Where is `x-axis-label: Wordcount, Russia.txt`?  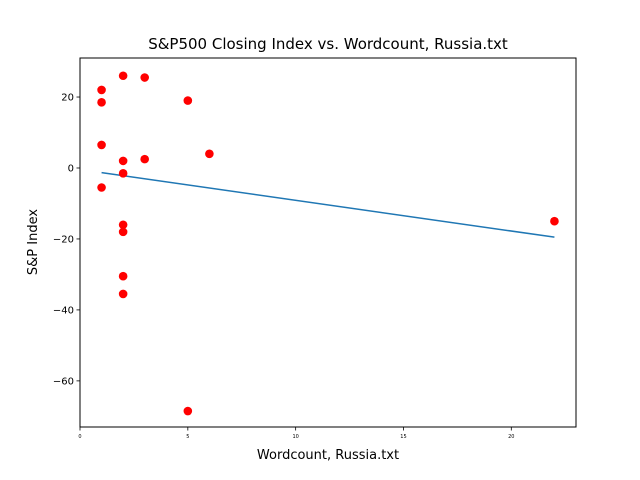
x-axis-label: Wordcount, Russia.txt is located at coordinates (328, 455).